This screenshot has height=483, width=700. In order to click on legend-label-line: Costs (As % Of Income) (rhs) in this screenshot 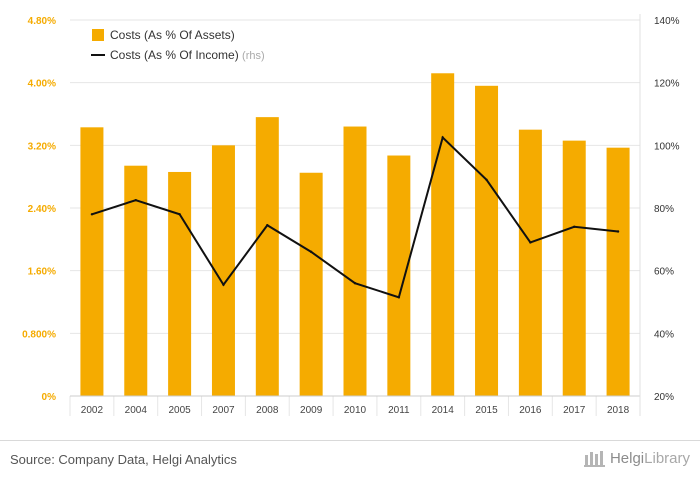, I will do `click(187, 55)`.